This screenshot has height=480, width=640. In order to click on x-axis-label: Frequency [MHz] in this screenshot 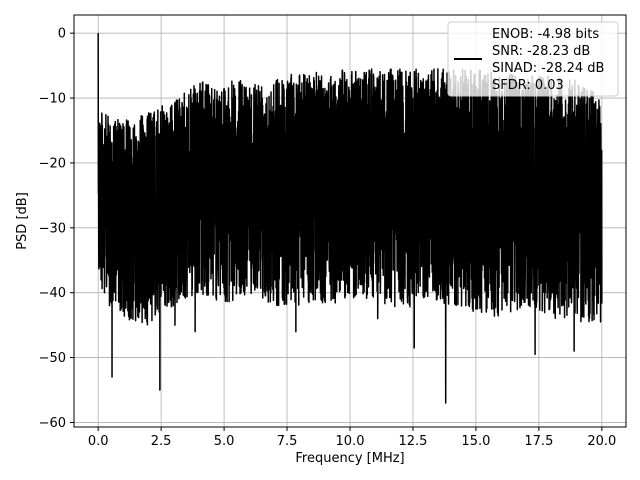, I will do `click(349, 458)`.